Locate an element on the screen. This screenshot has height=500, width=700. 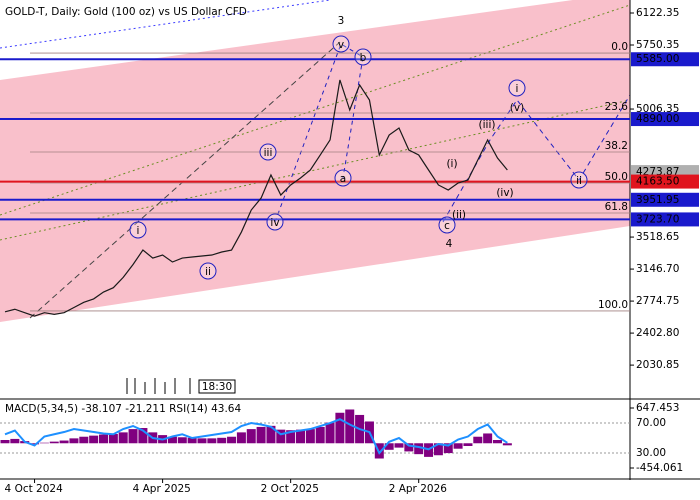
fib-label: 23.6 is located at coordinates (617, 107).